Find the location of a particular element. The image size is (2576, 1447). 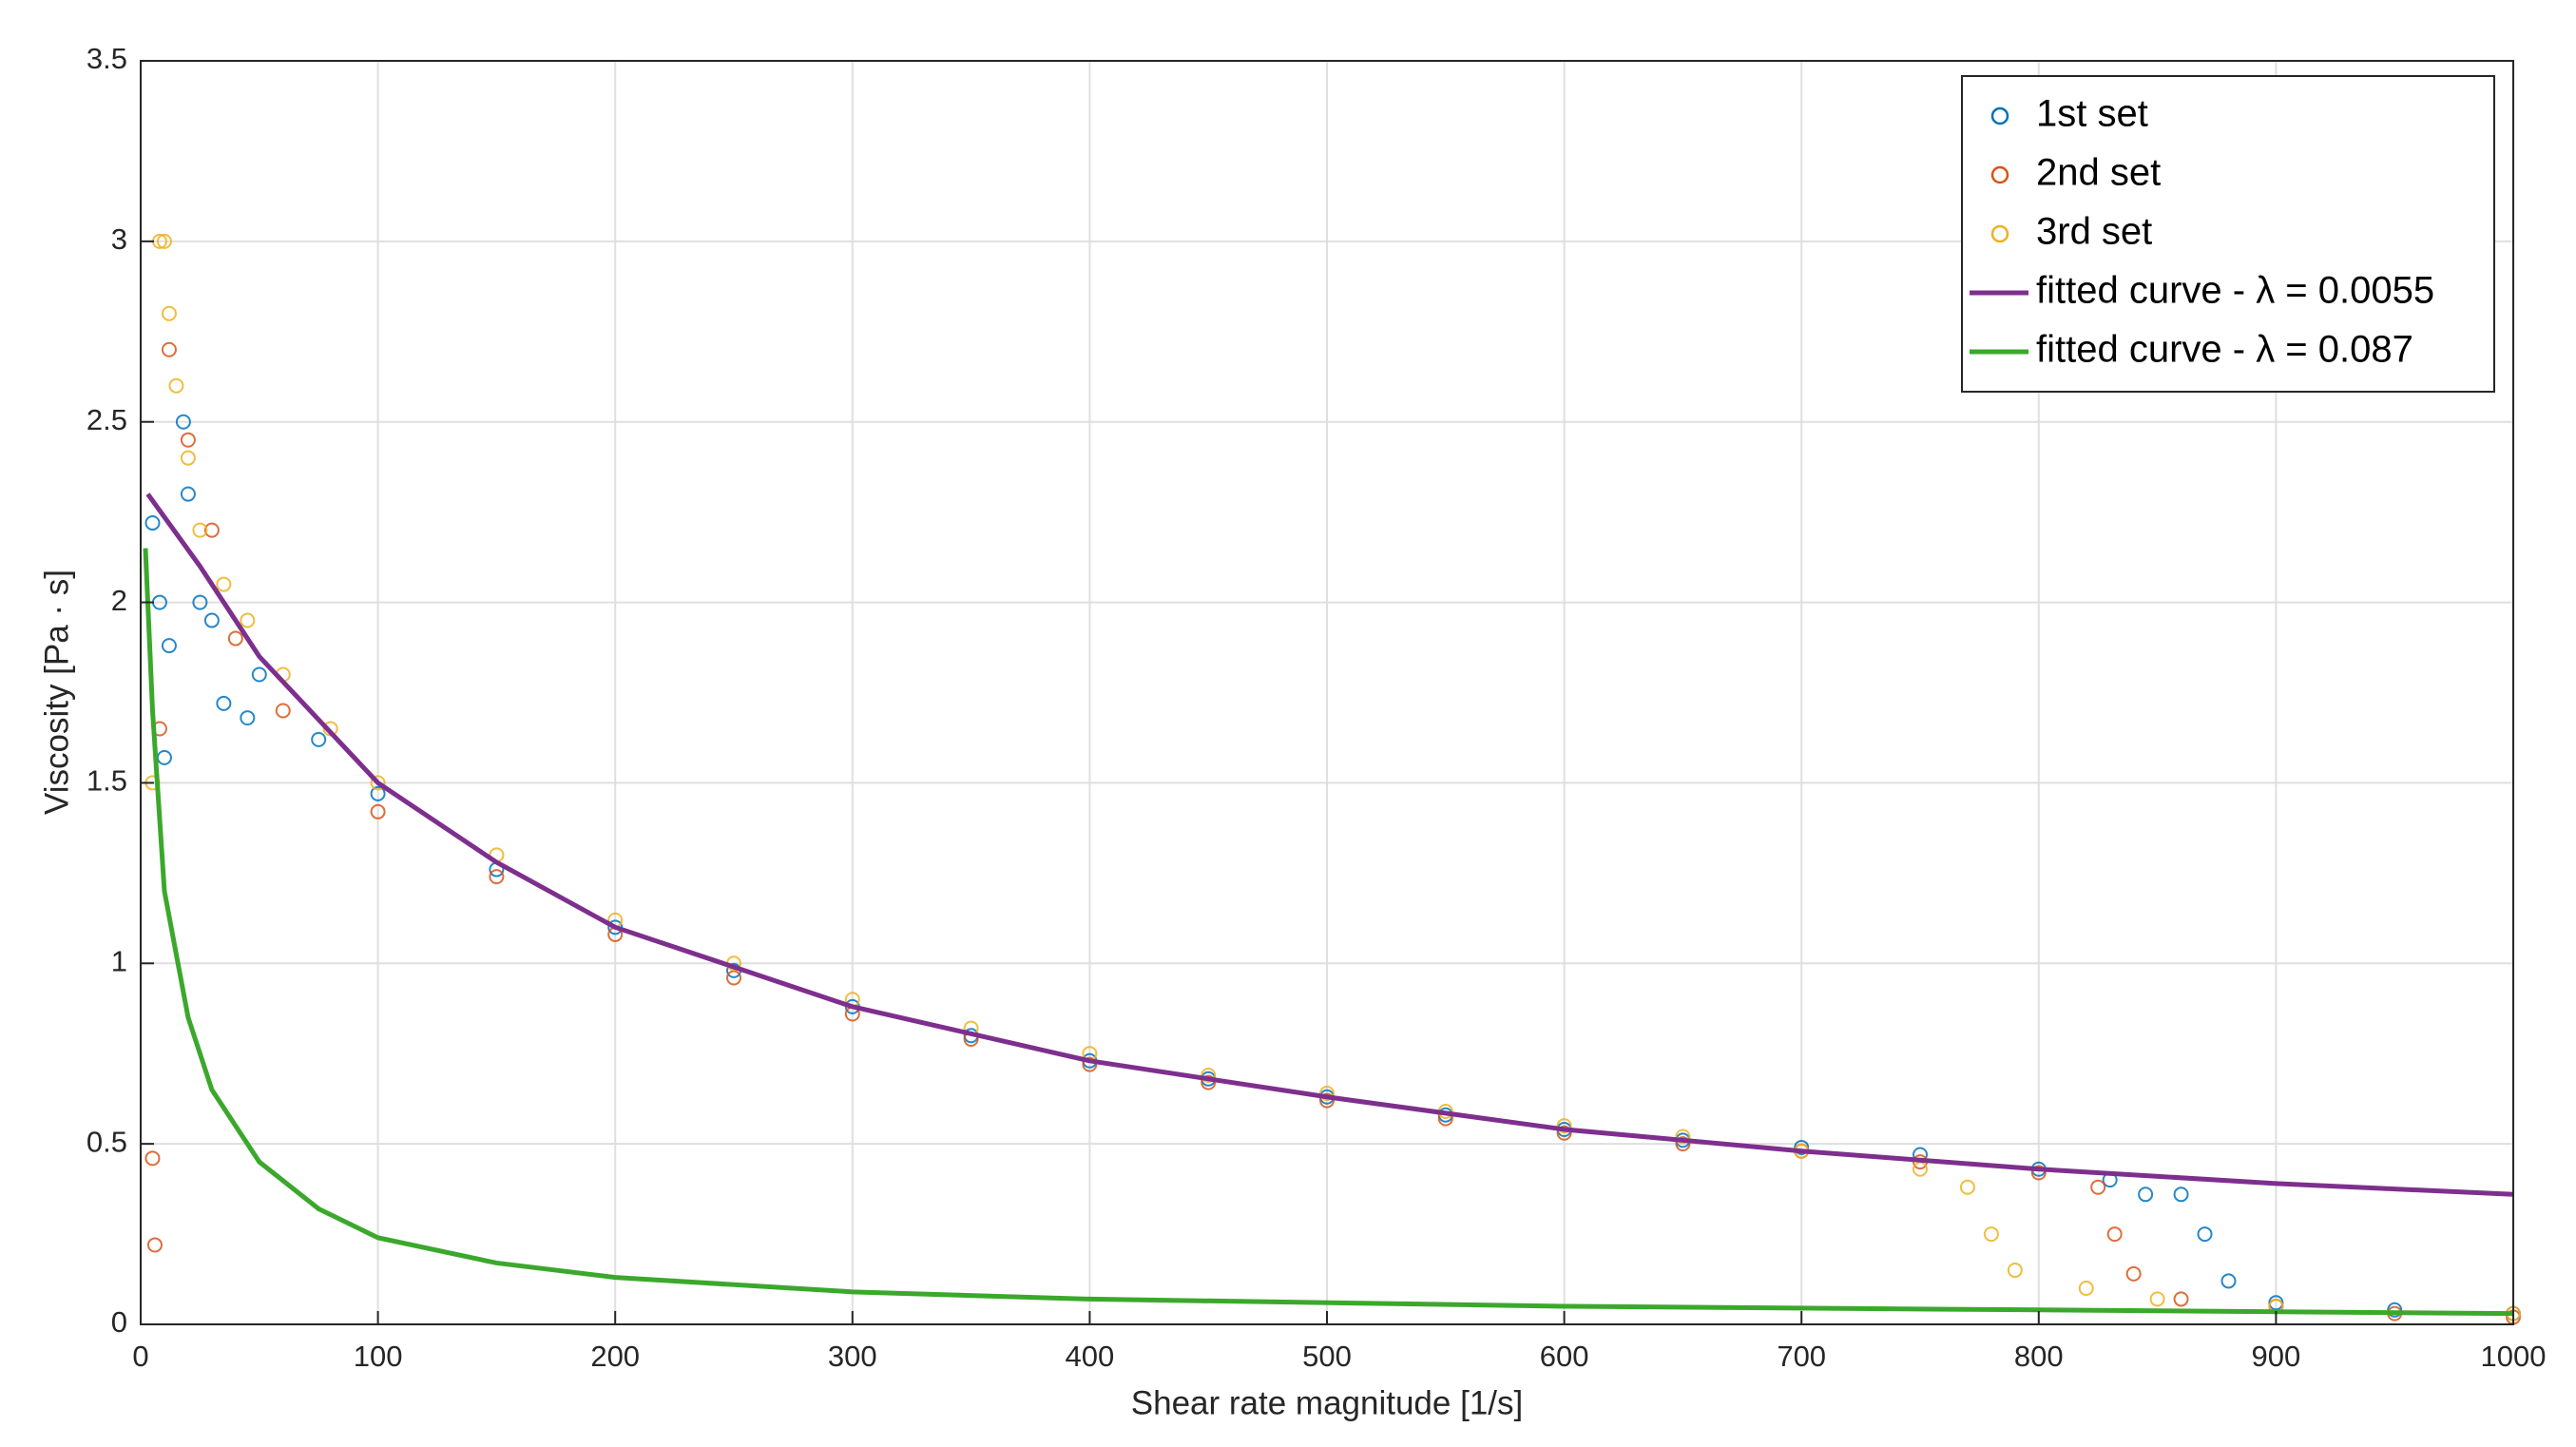

x-tick-label: 500 is located at coordinates (1327, 1356).